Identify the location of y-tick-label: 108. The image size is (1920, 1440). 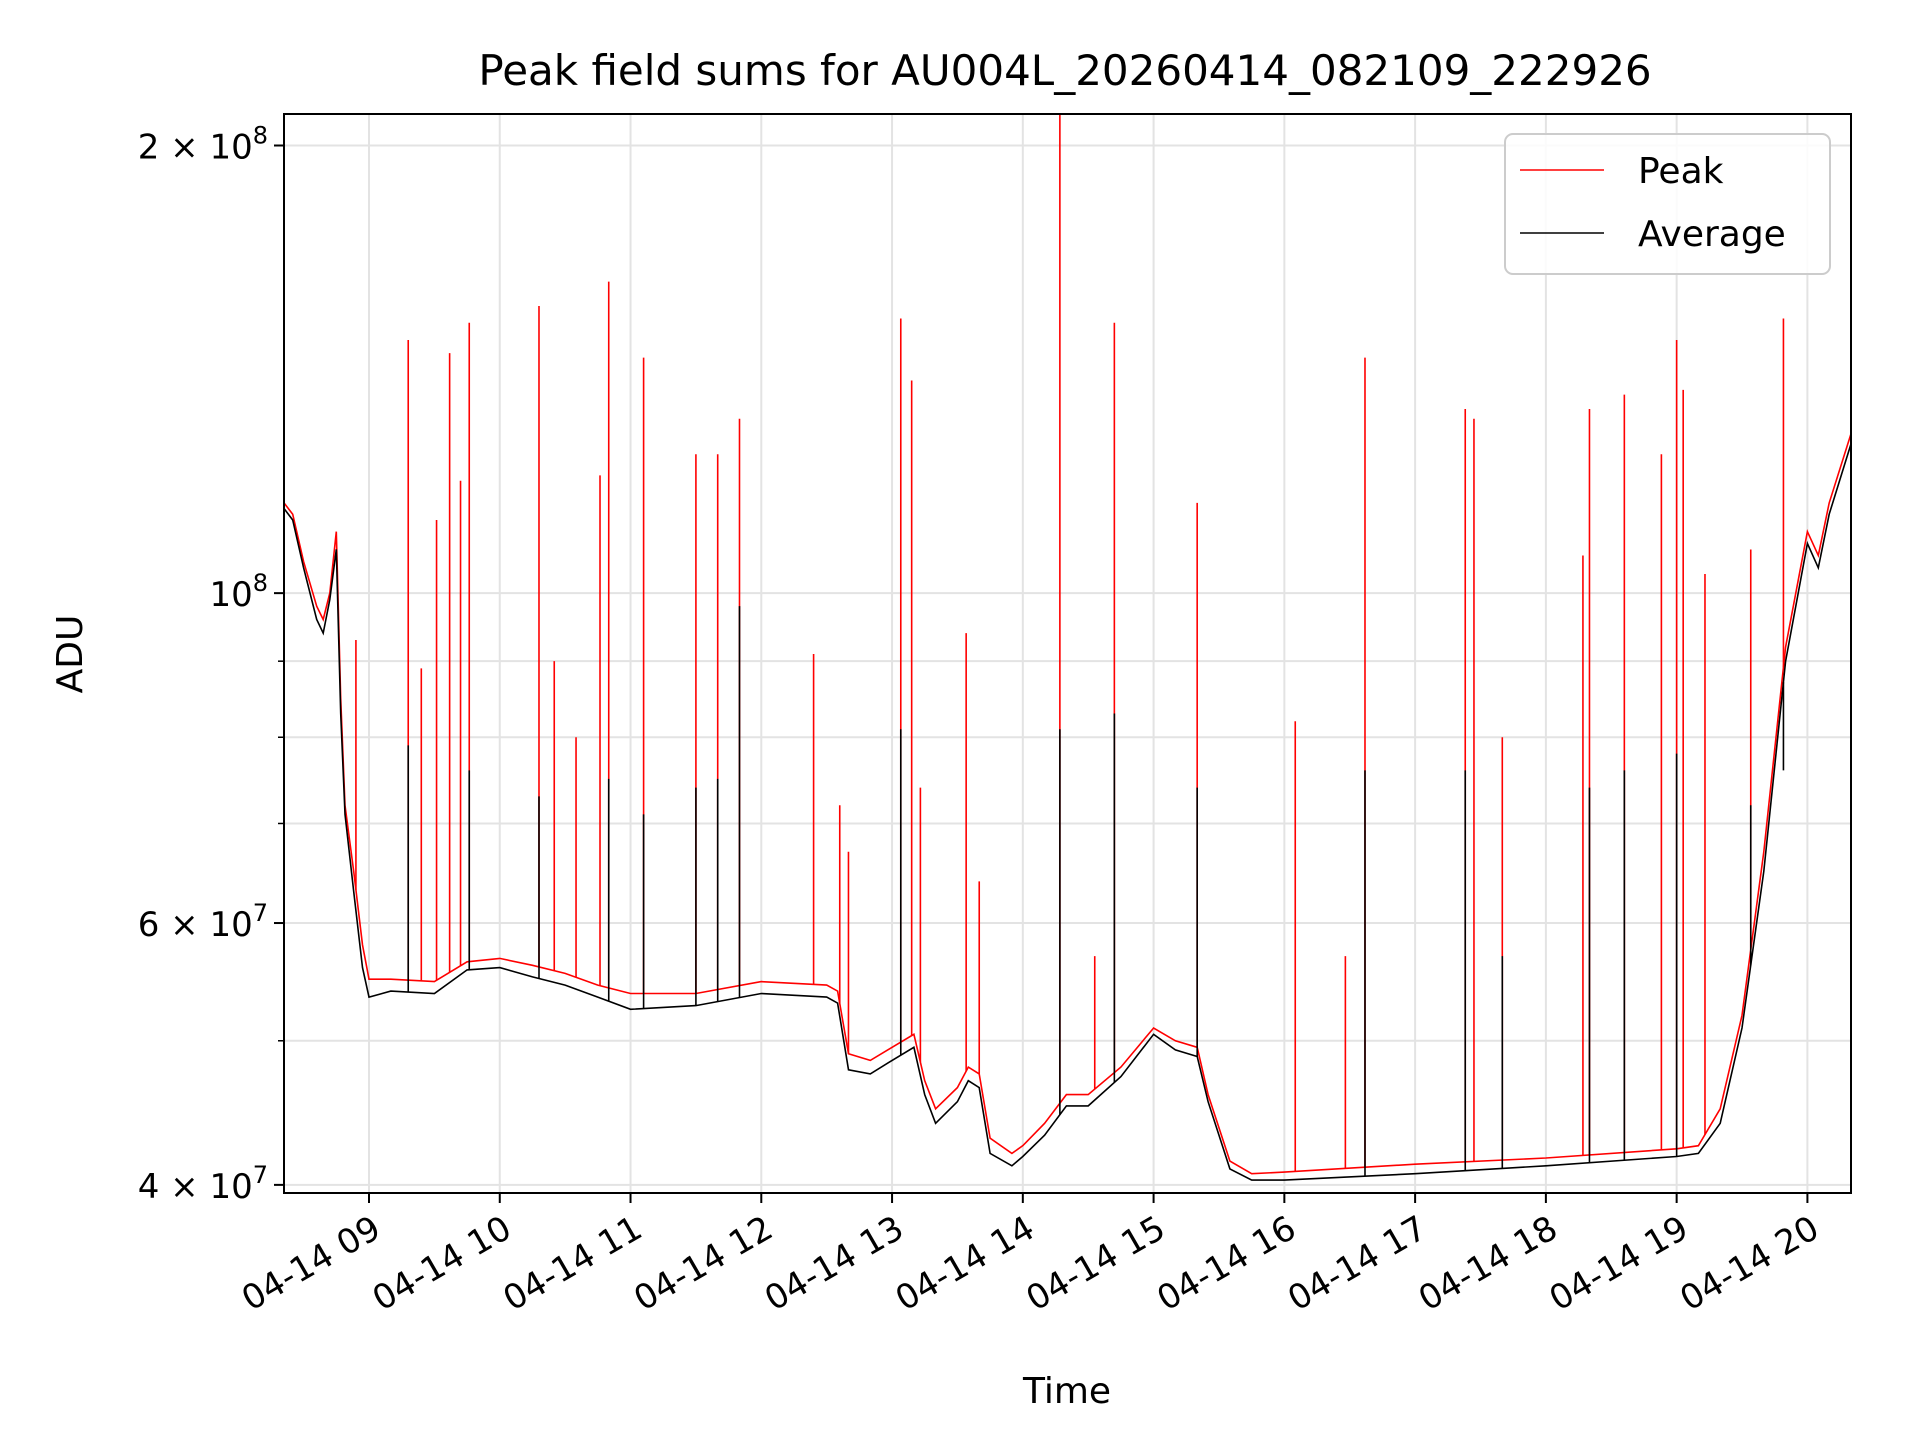
(238, 592).